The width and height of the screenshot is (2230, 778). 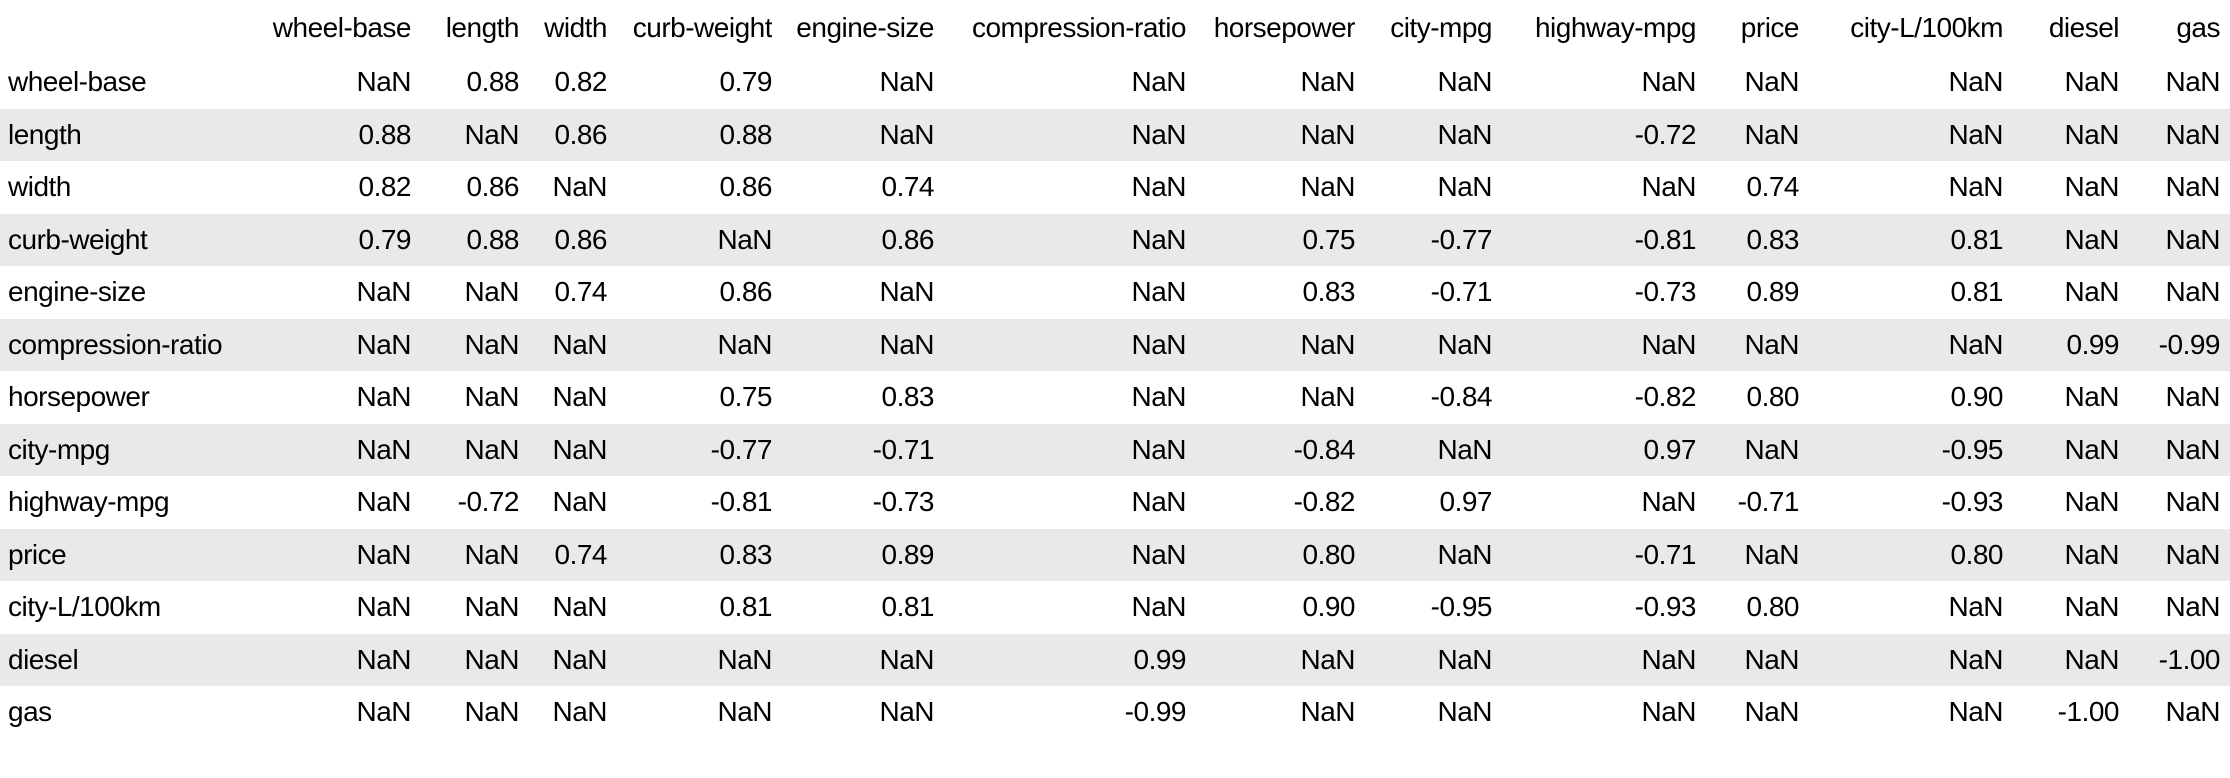 What do you see at coordinates (1773, 239) in the screenshot?
I see `cell: 0.83` at bounding box center [1773, 239].